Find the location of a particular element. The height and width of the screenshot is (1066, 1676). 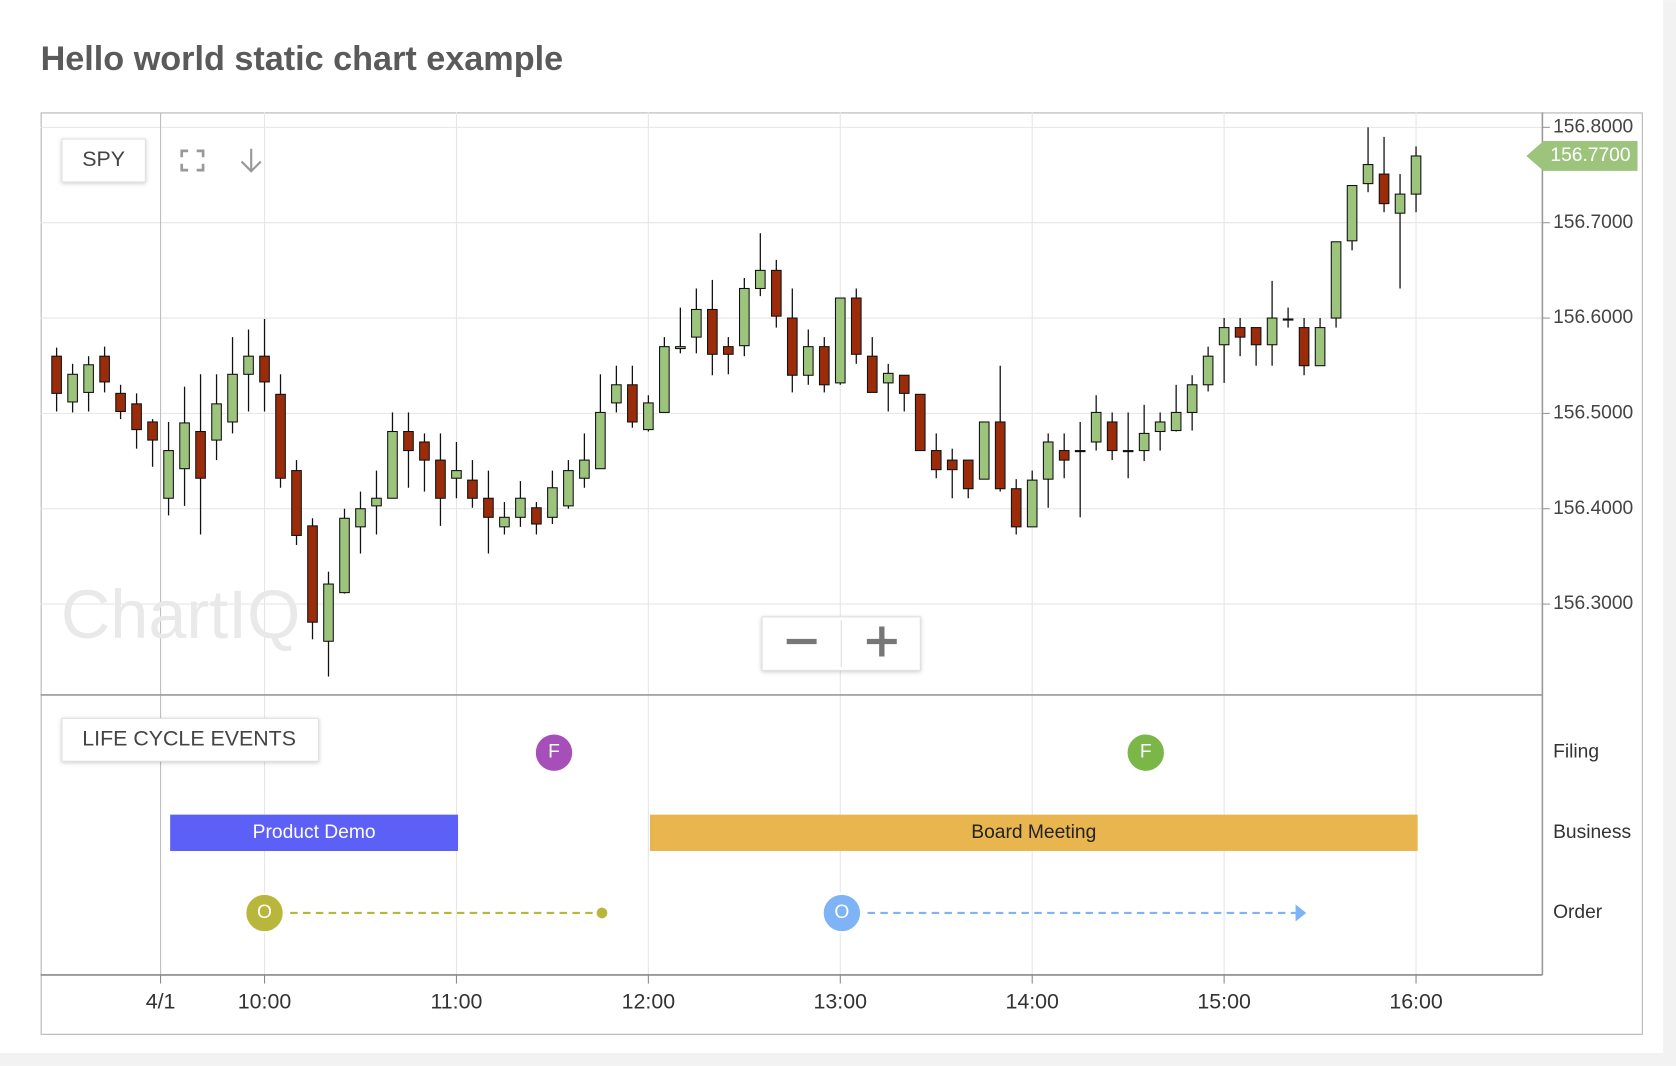

x-tick-label: 16:00 is located at coordinates (1416, 1001).